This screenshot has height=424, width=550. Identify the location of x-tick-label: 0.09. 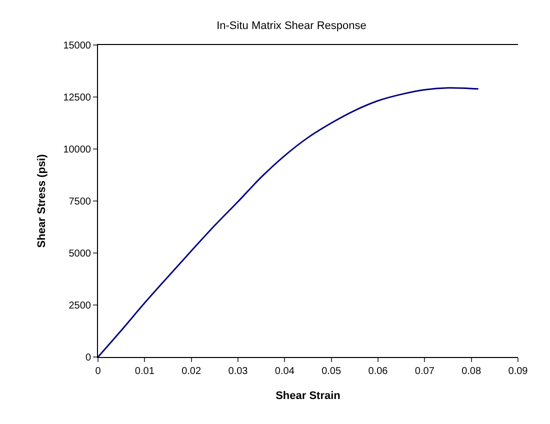
(518, 371).